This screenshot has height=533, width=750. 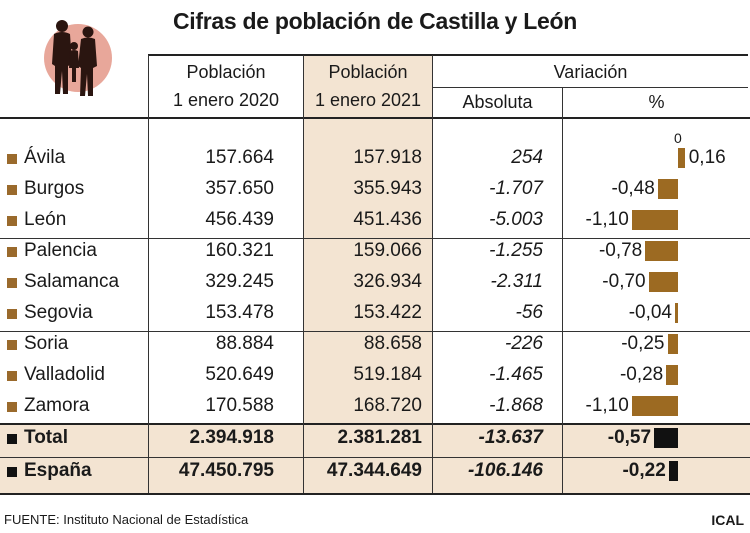 I want to click on value-2020: 2.394.918, so click(x=231, y=437).